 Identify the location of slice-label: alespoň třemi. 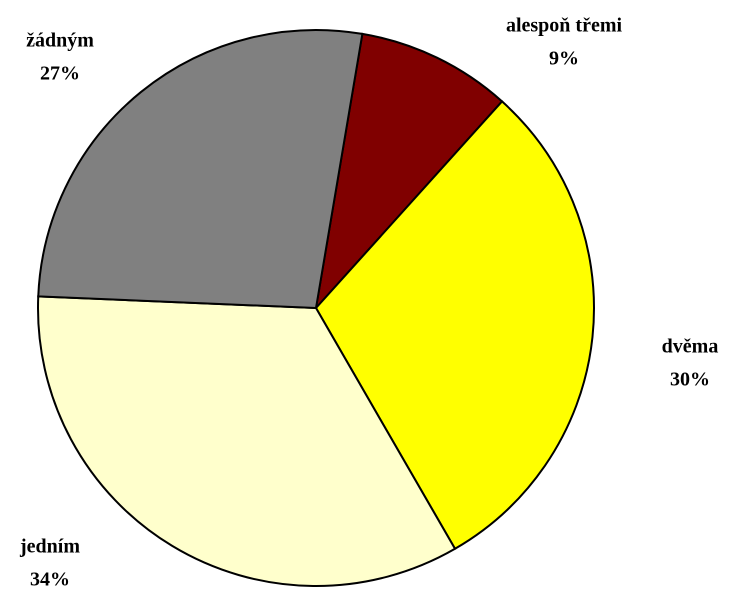
(564, 26).